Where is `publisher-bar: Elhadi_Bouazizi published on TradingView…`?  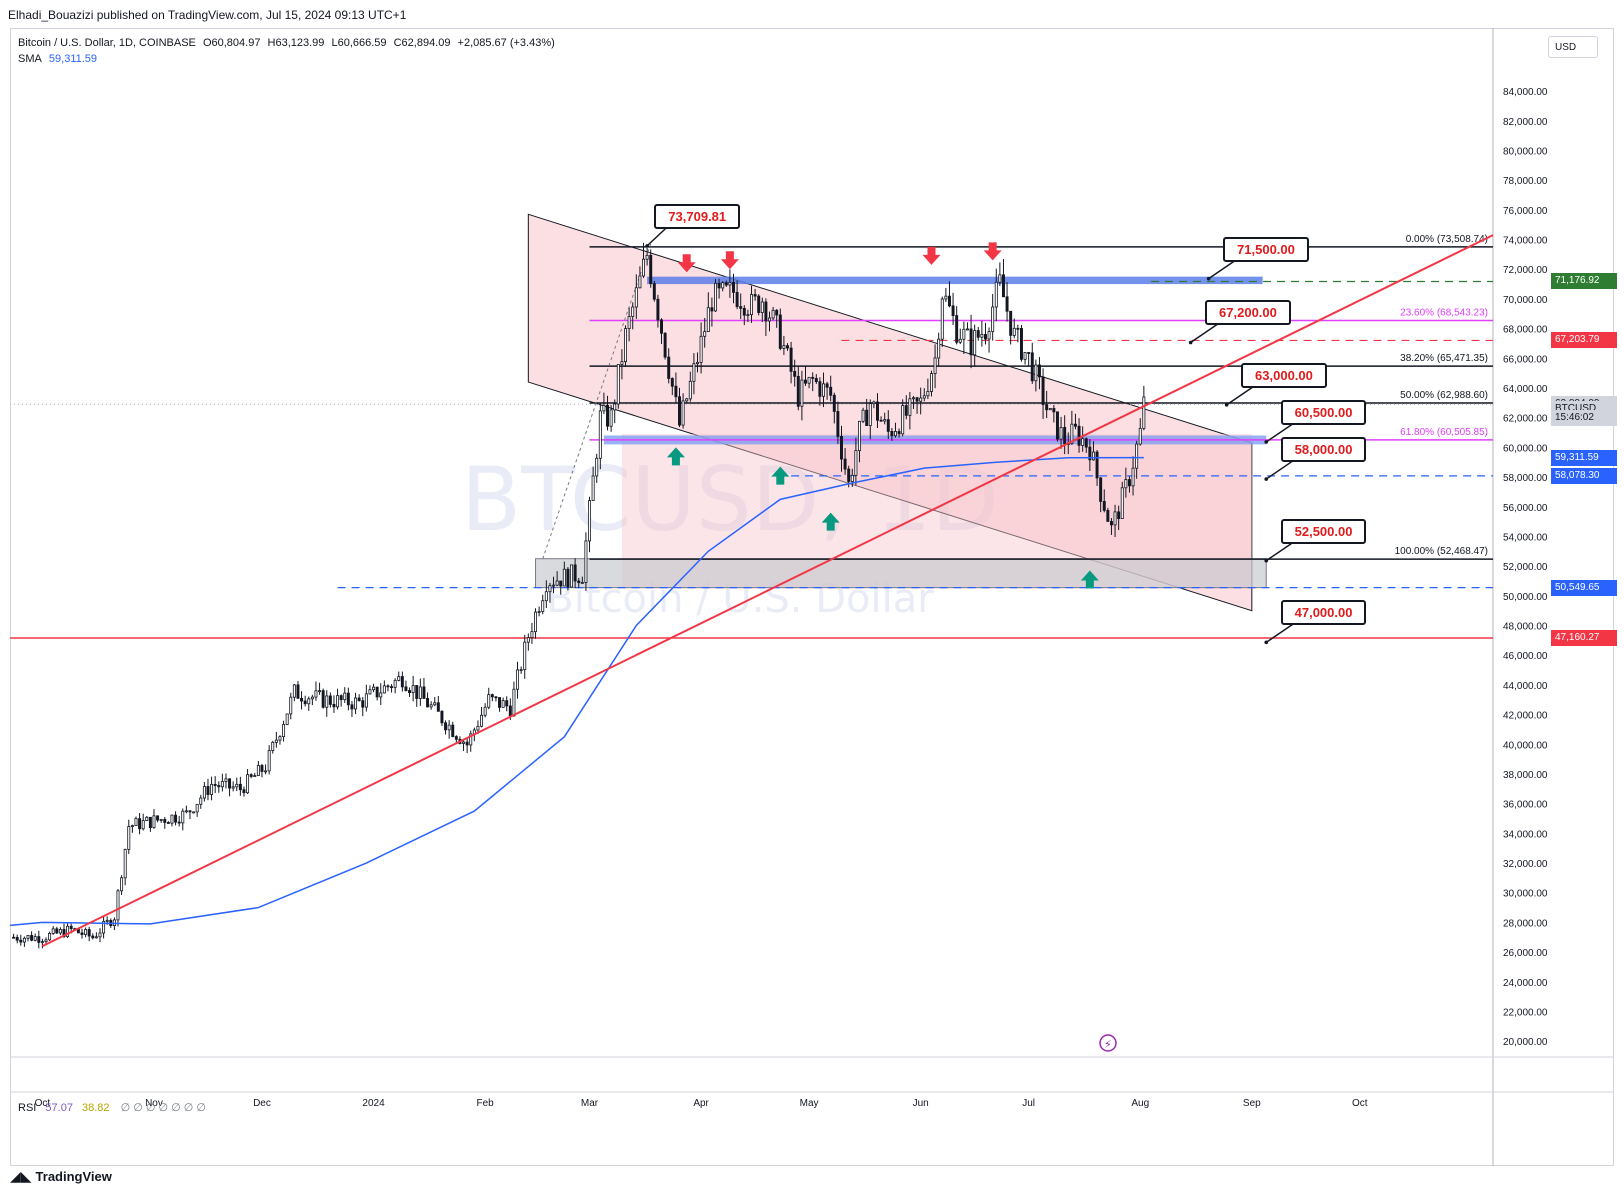 publisher-bar: Elhadi_Bouazizi published on TradingView… is located at coordinates (812, 14).